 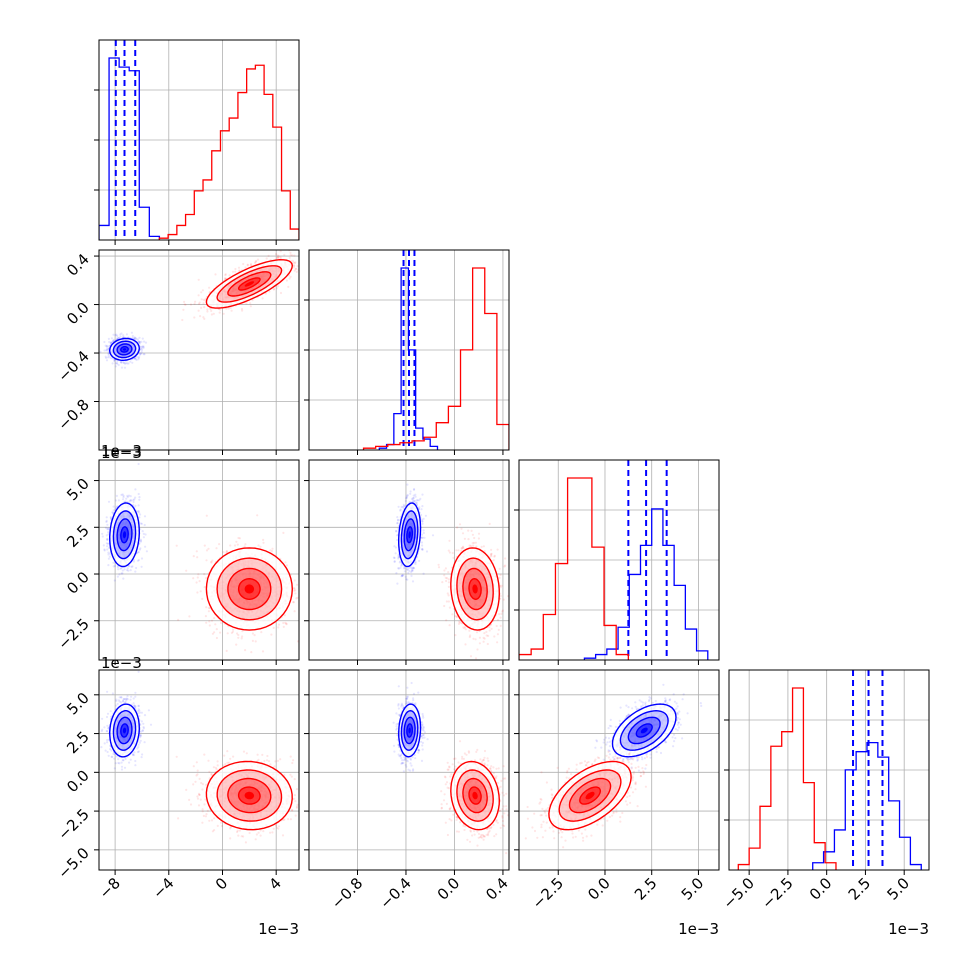 I want to click on y-tick-label: −0.4, so click(x=73, y=366).